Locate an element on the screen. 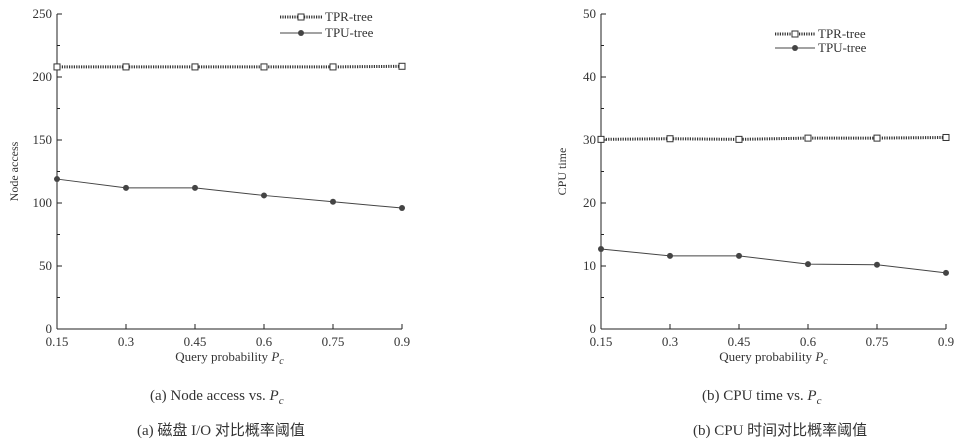 This screenshot has height=445, width=956. y-tick-label: 30 is located at coordinates (589, 139).